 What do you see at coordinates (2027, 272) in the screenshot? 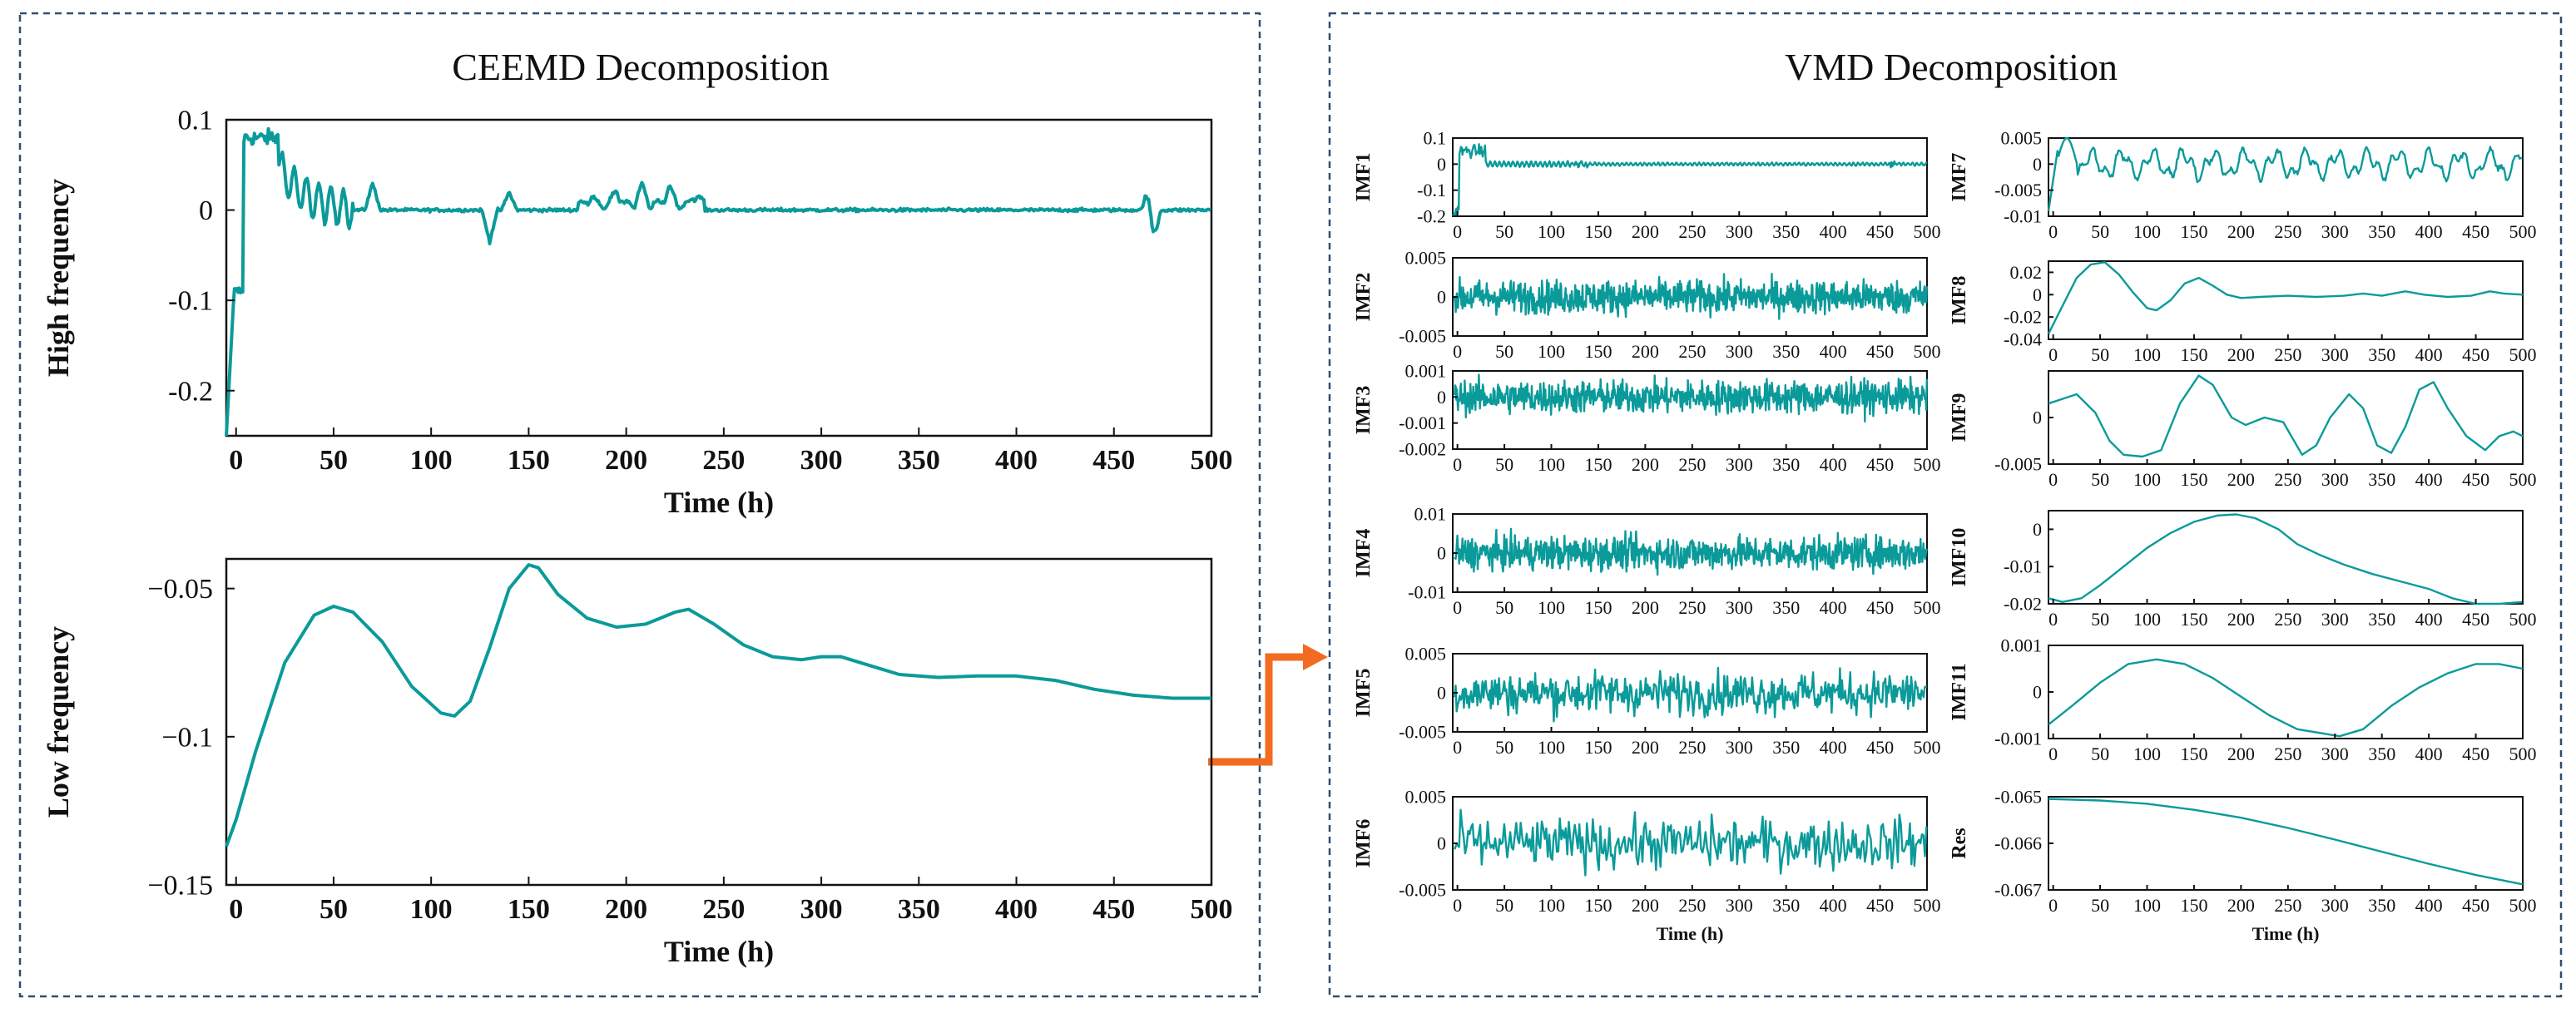
I see `imf8-ytick-label: 0.02` at bounding box center [2027, 272].